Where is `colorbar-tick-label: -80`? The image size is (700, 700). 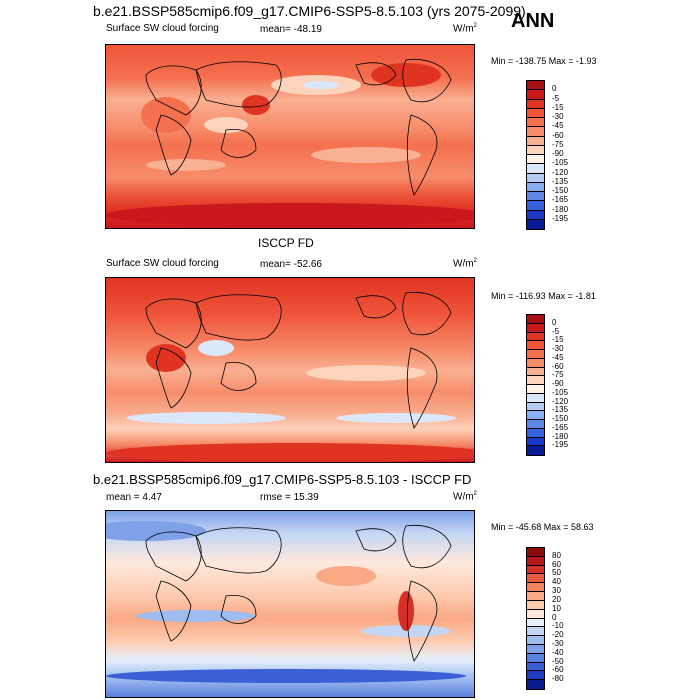 colorbar-tick-label: -80 is located at coordinates (558, 679).